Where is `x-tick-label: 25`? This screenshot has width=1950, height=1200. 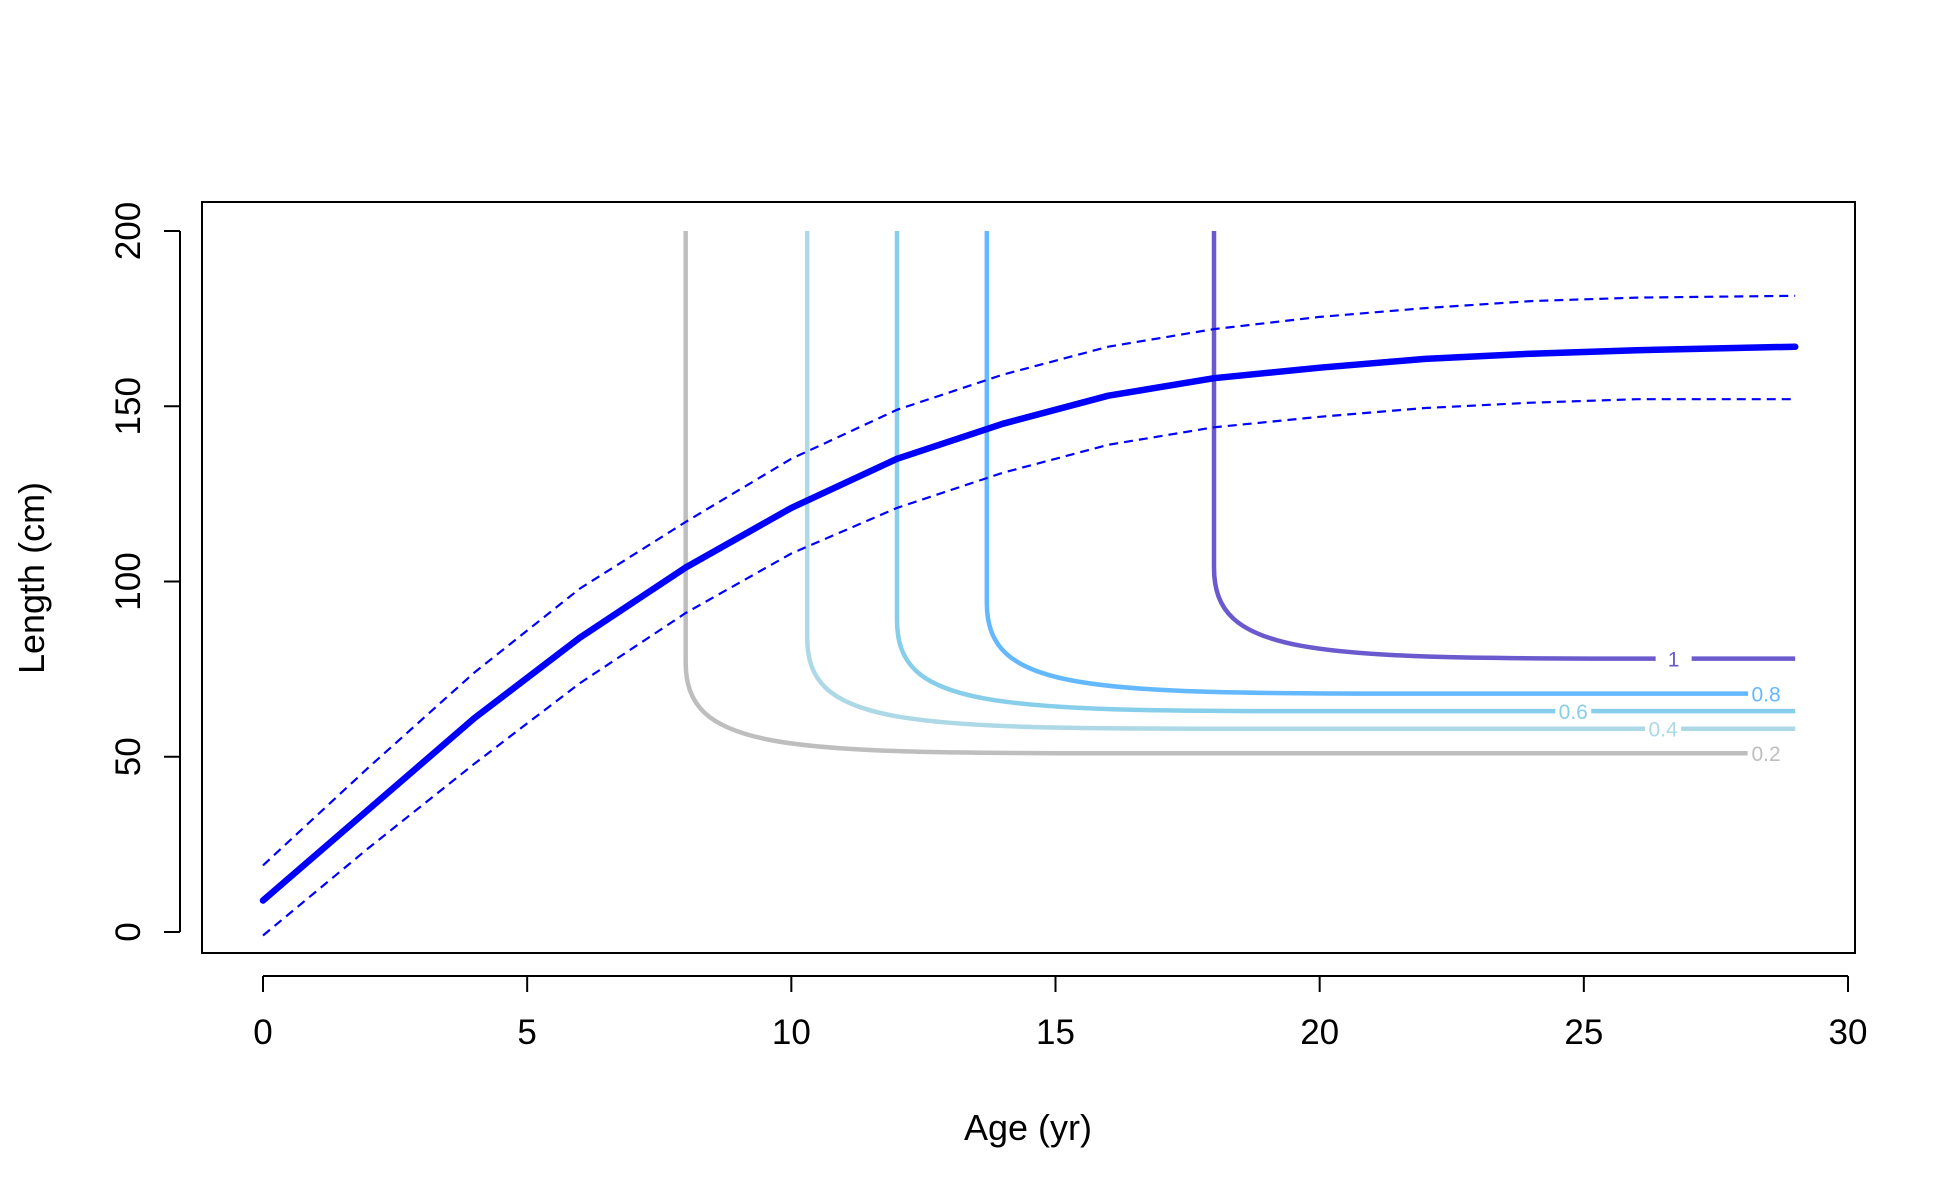 x-tick-label: 25 is located at coordinates (1583, 1032).